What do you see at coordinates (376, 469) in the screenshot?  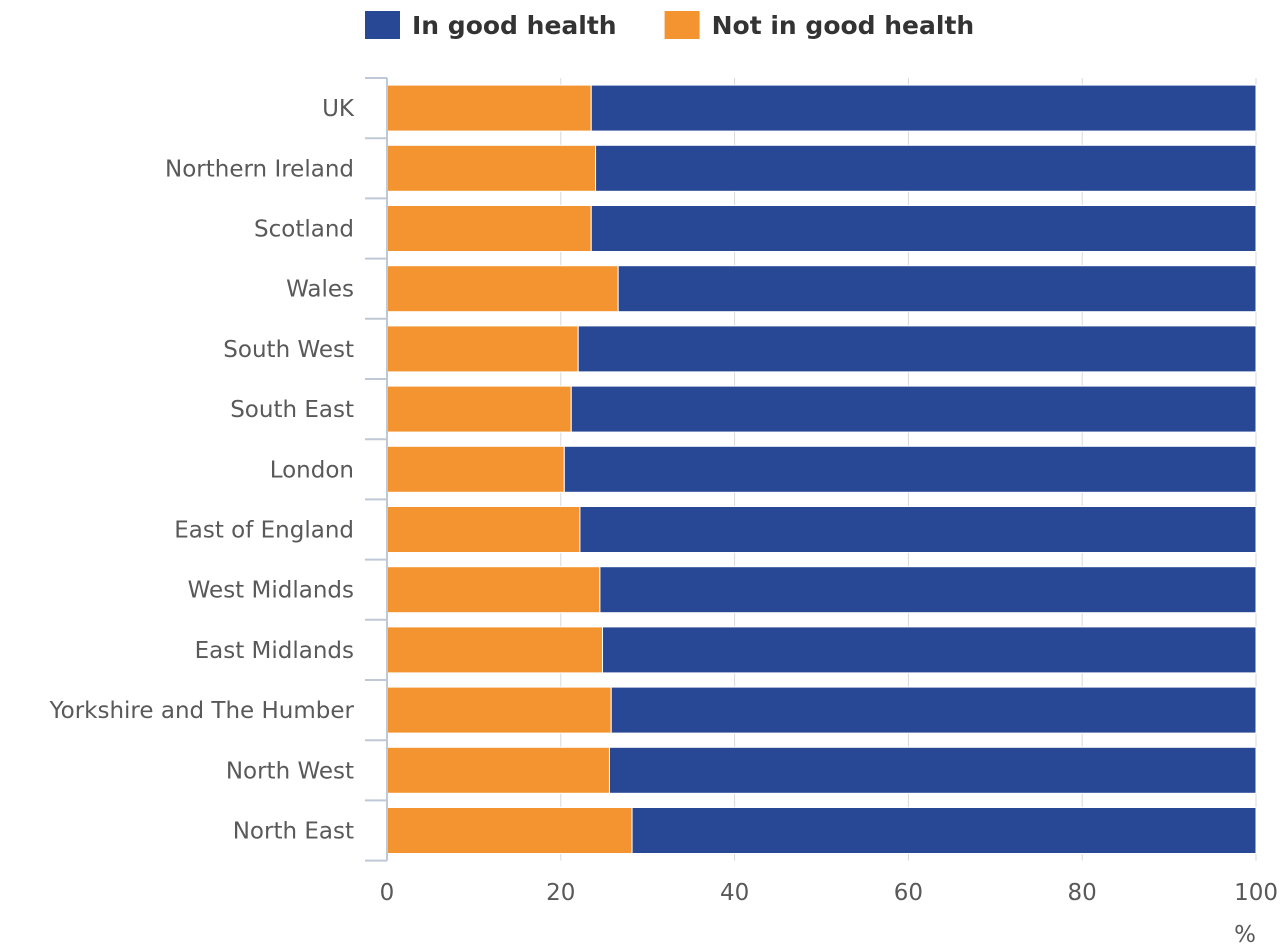 I see `axes` at bounding box center [376, 469].